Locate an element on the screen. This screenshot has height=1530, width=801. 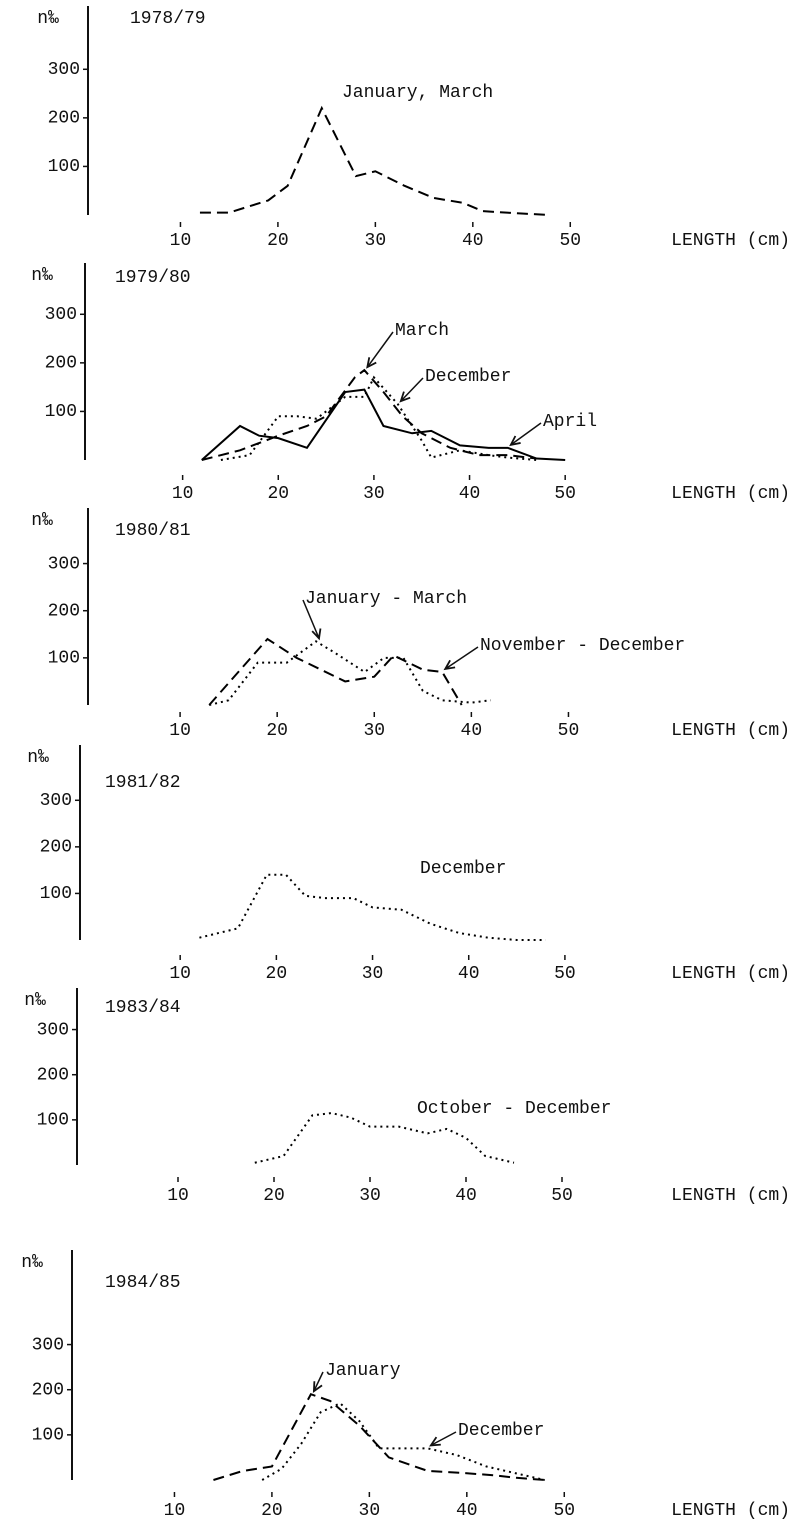
panel-title: 1983/84 is located at coordinates (143, 1008).